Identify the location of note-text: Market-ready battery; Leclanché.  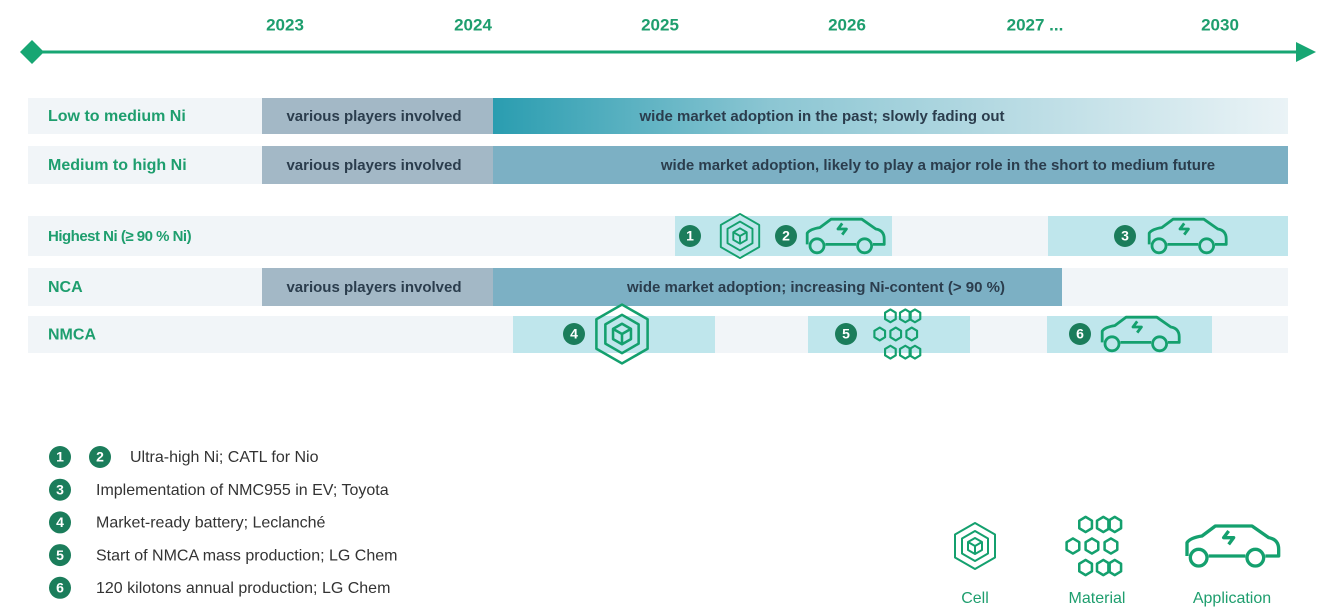
(211, 523).